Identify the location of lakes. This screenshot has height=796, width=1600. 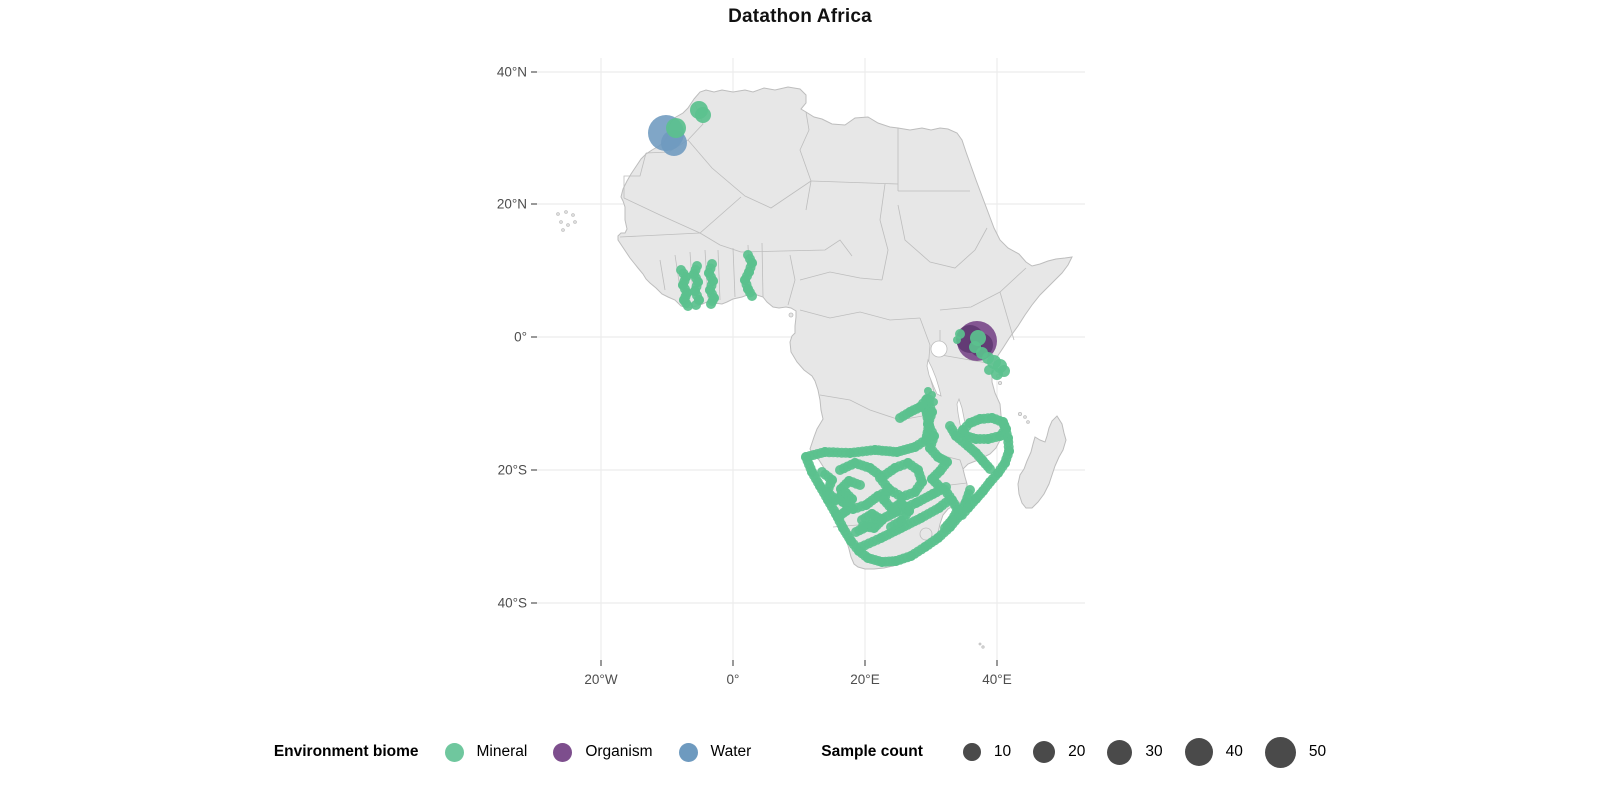
(946, 387).